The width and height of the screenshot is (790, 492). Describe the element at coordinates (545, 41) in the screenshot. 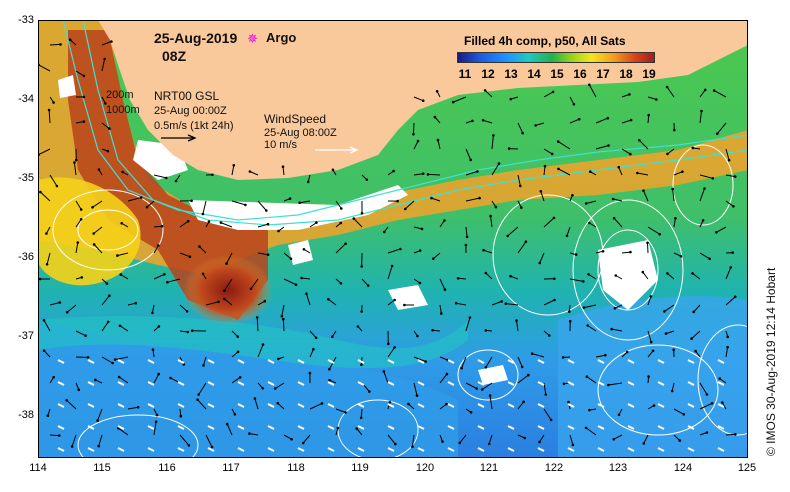

I see `colorbar-title: Filled 4h comp, p50, All Sats` at that location.